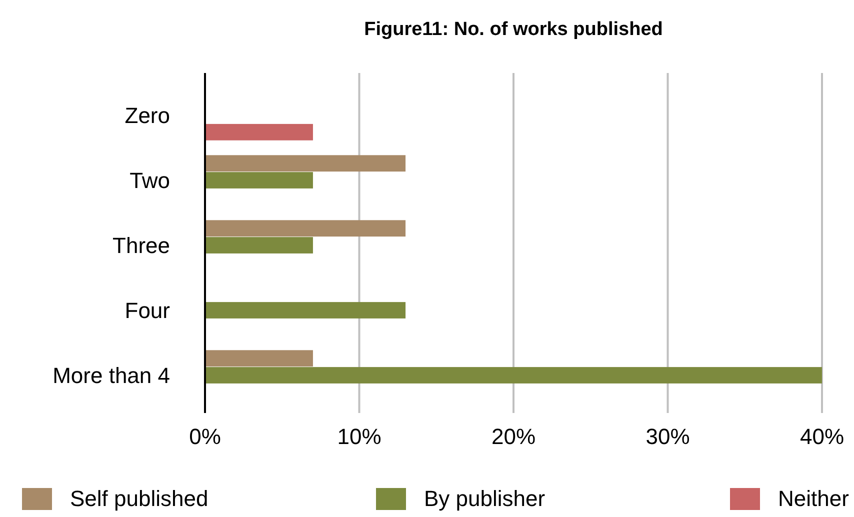  Describe the element at coordinates (147, 311) in the screenshot. I see `y-tick-label: Four` at that location.